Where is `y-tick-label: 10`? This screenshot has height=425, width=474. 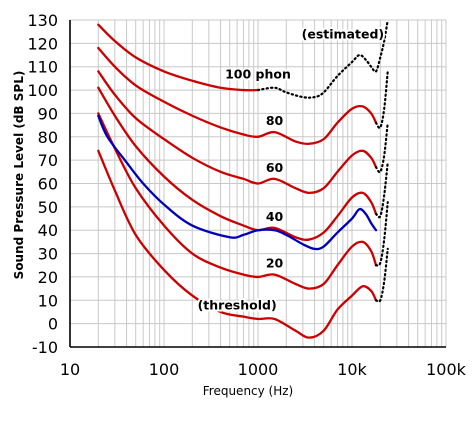 y-tick-label: 10 is located at coordinates (48, 300).